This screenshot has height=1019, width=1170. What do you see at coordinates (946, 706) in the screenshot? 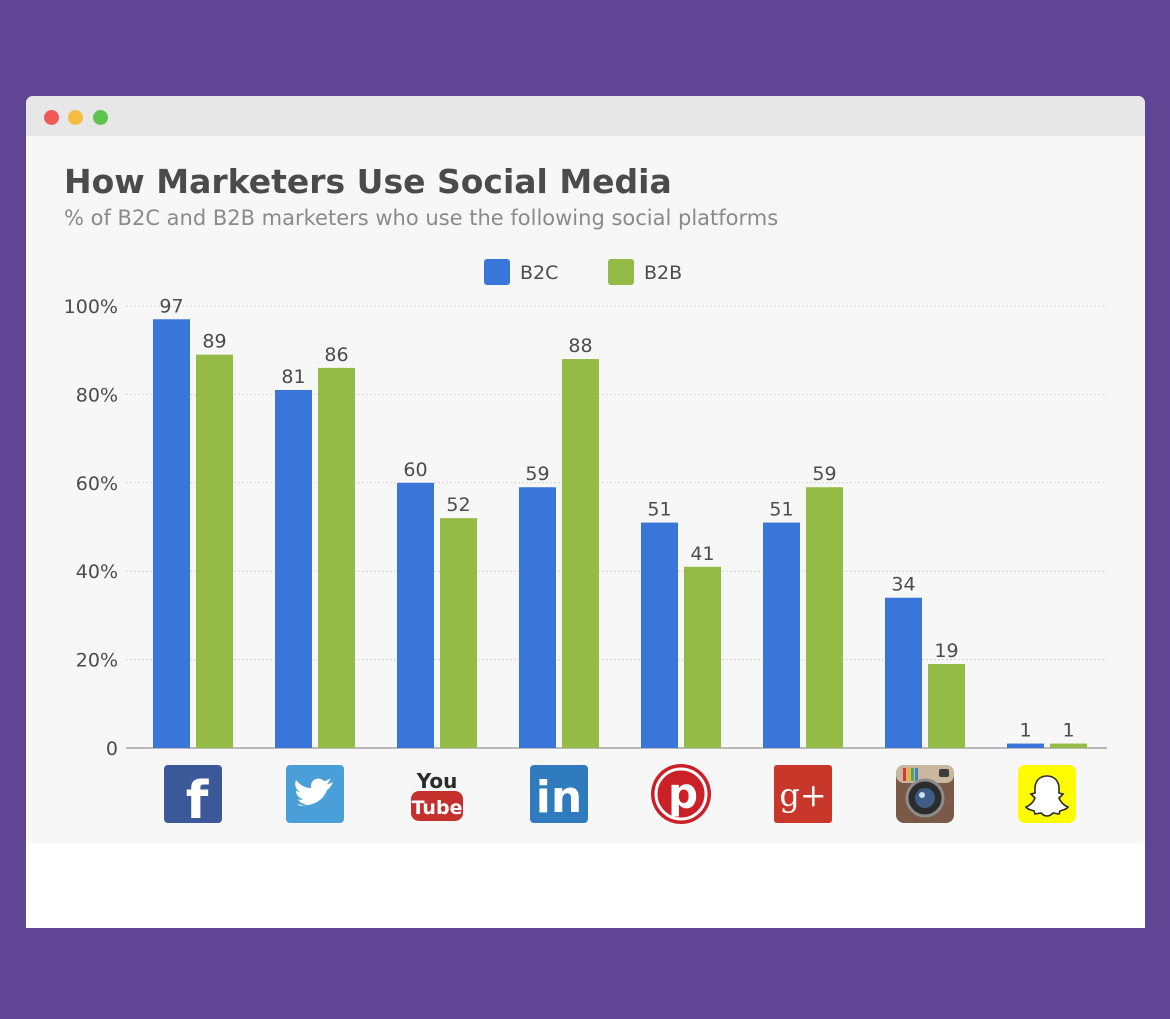
I see `bar-b2b-instagram` at bounding box center [946, 706].